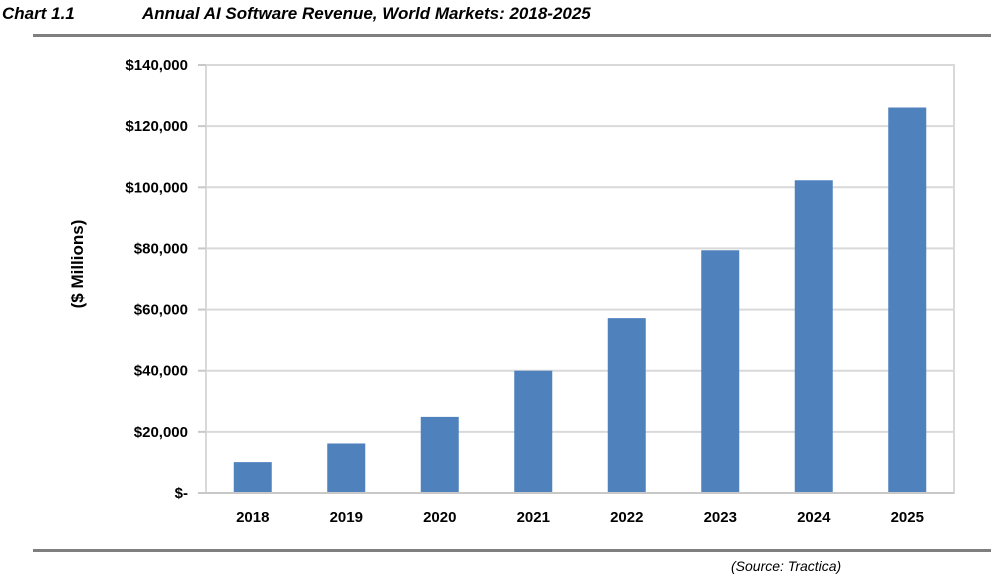 Image resolution: width=997 pixels, height=581 pixels. I want to click on bar-2018, so click(252, 477).